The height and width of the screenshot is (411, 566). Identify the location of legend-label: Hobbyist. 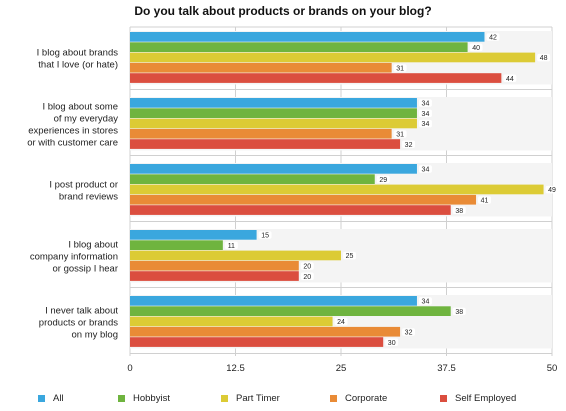
(151, 398).